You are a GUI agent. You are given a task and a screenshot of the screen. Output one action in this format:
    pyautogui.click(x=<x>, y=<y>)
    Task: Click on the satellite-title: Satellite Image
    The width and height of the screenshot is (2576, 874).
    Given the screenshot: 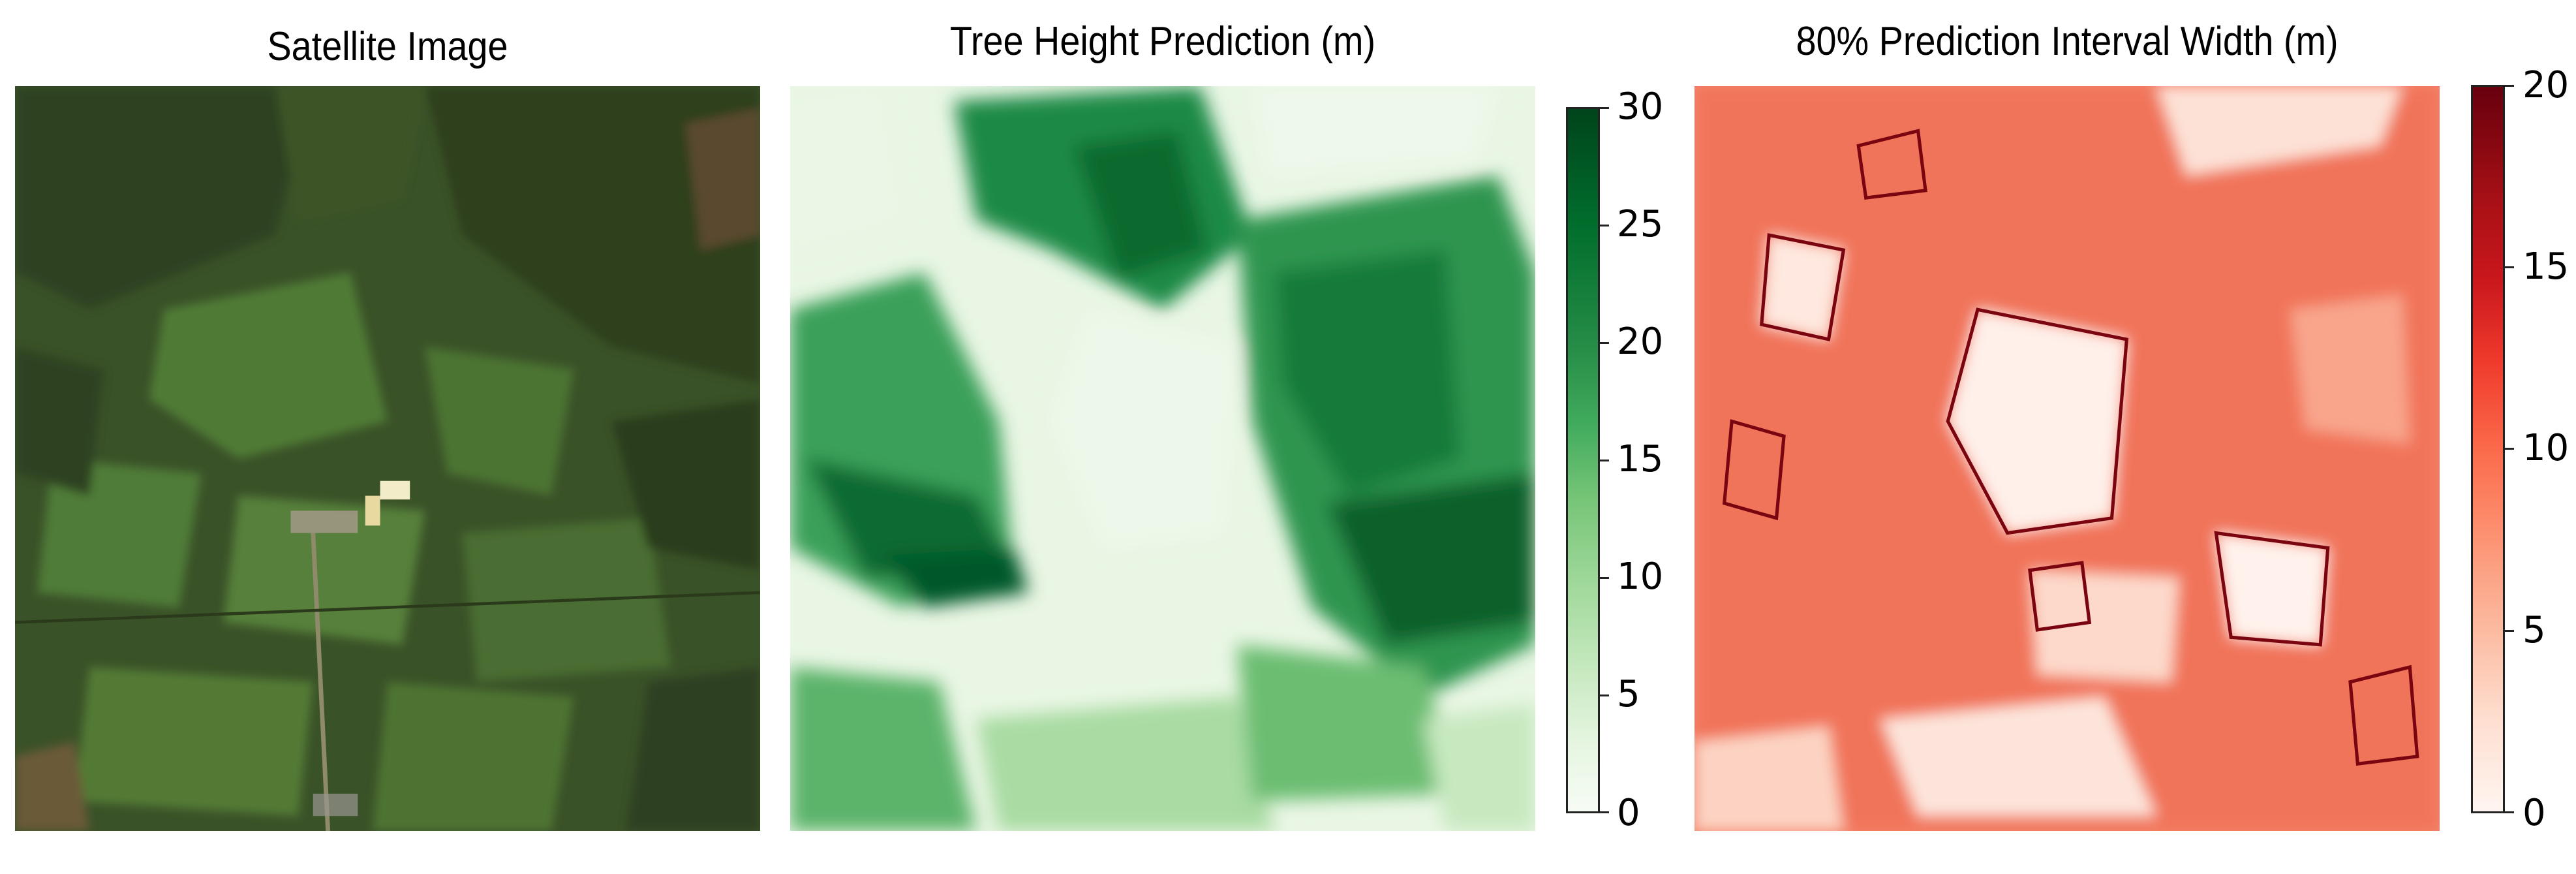 What is the action you would take?
    pyautogui.click(x=387, y=46)
    